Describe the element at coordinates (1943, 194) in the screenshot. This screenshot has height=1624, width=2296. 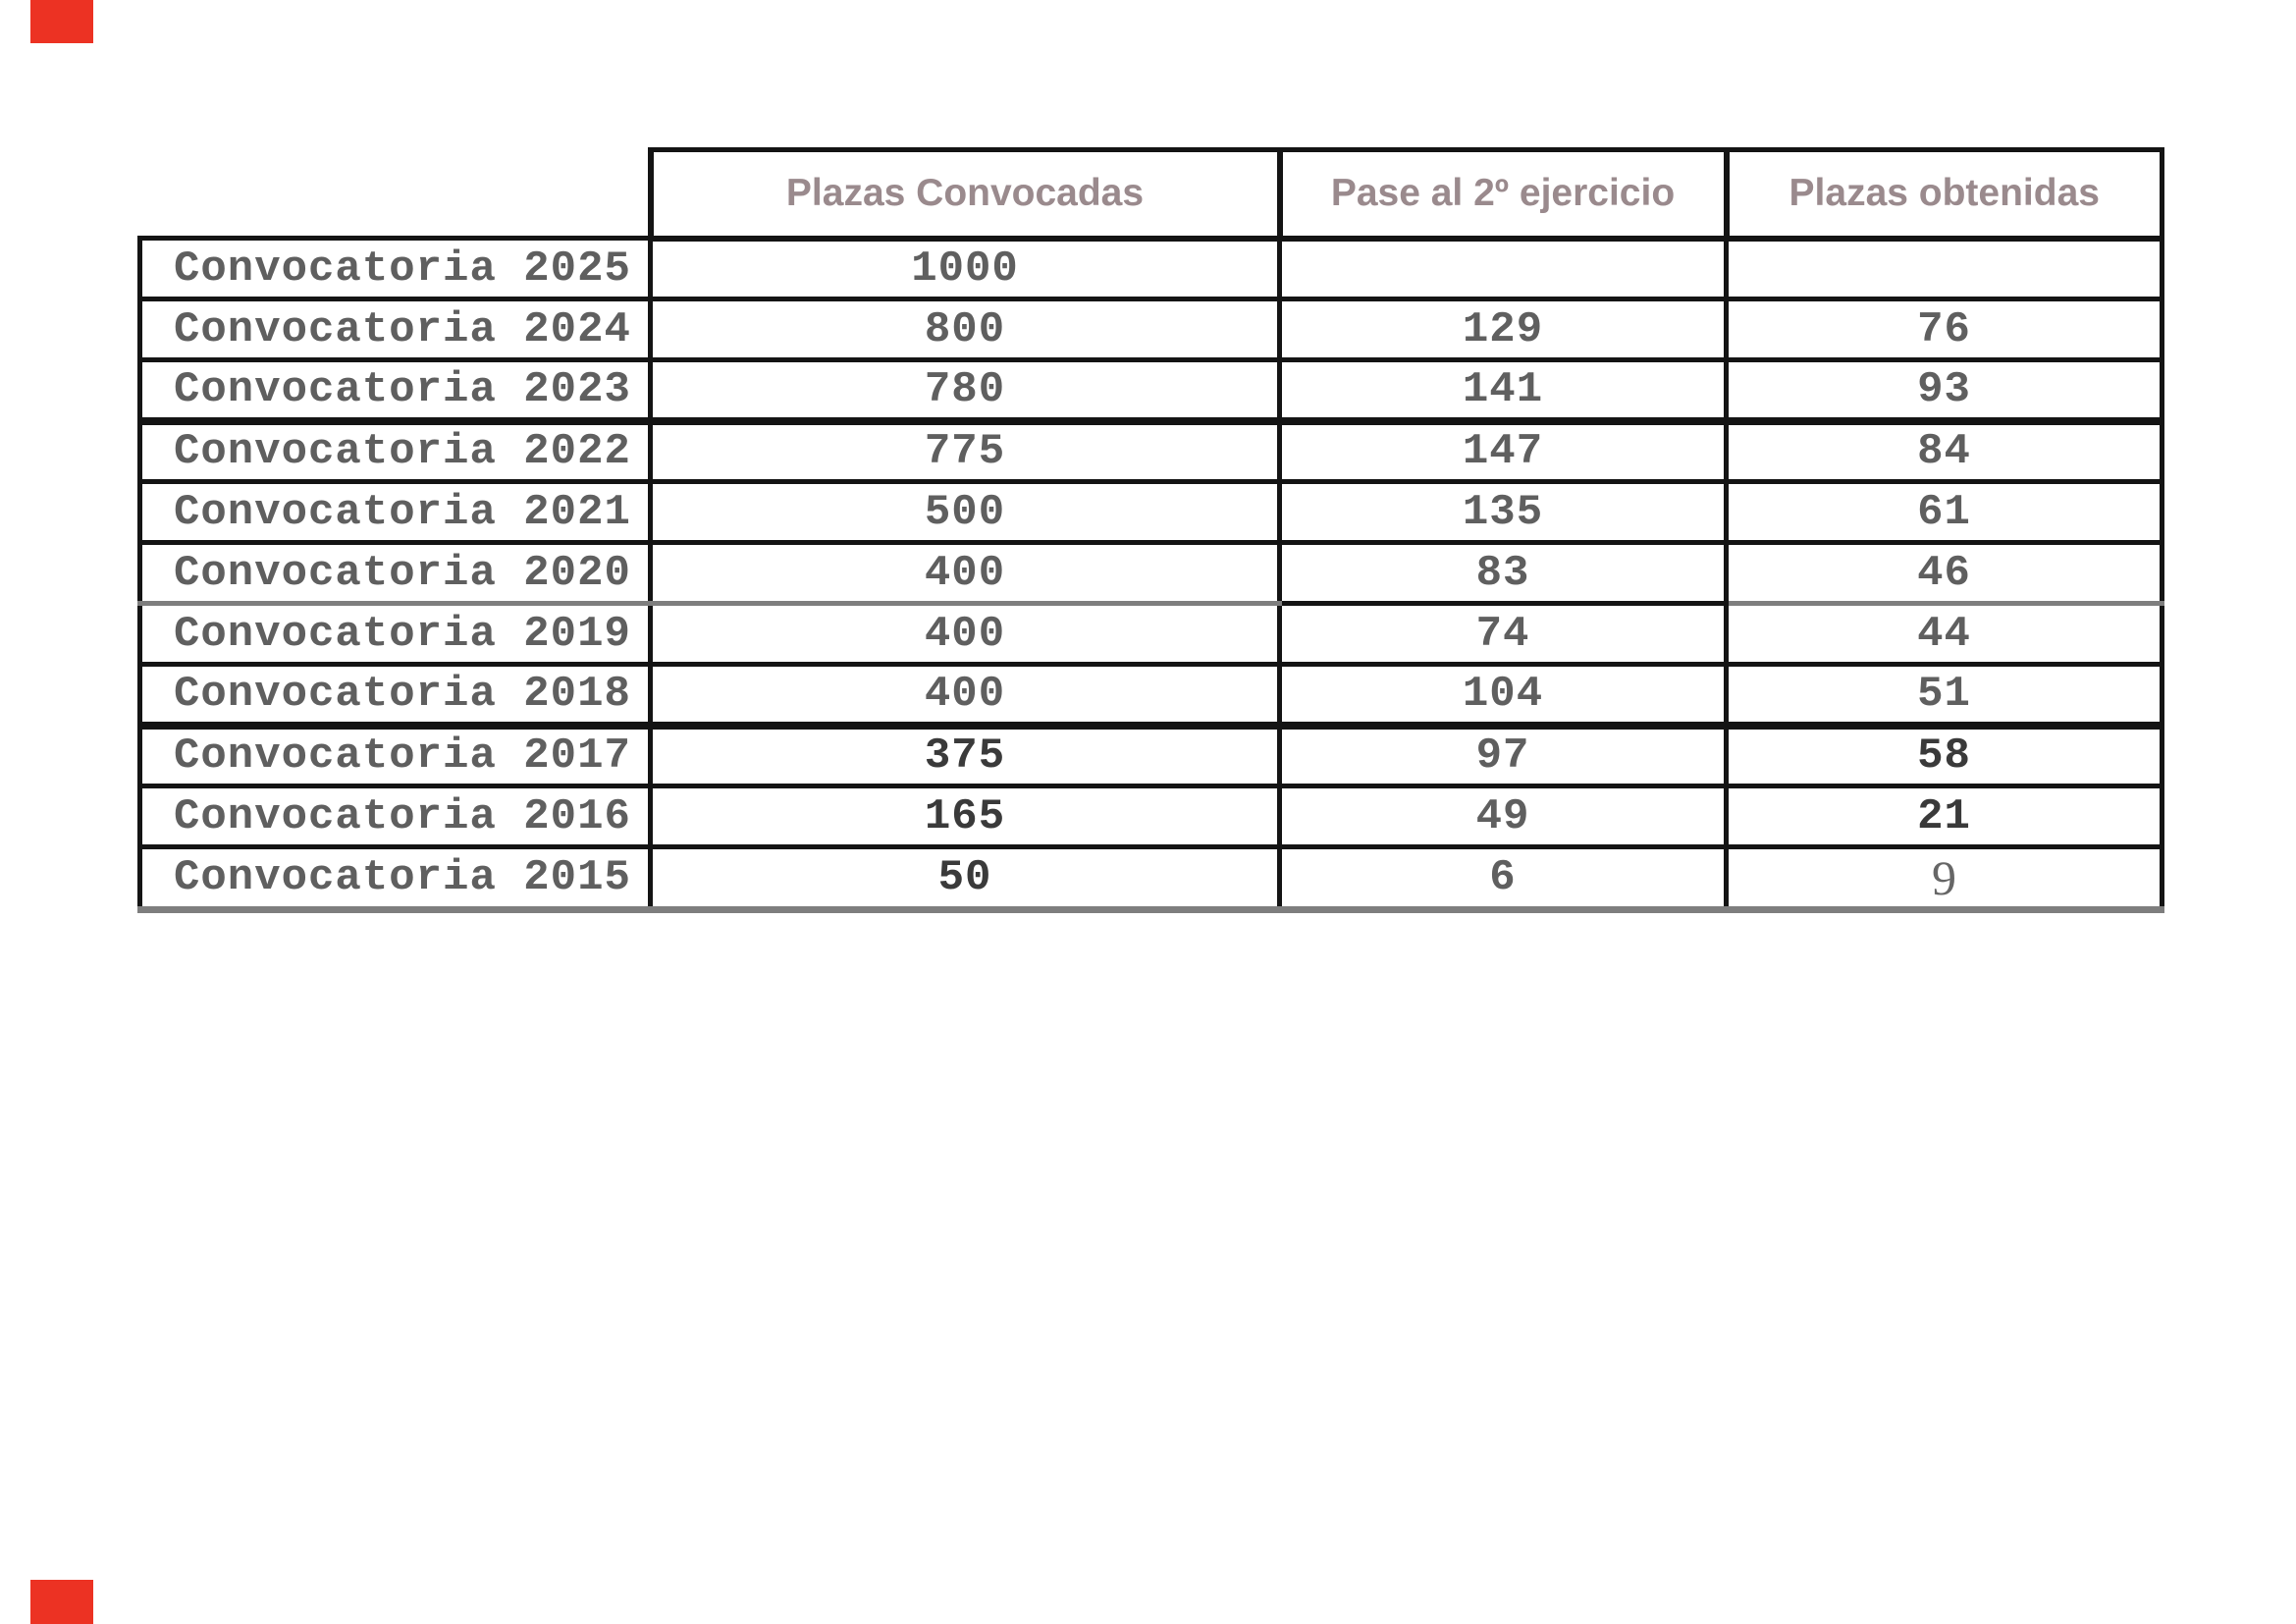
I see `column-header-plazas-obtenidas: Plazas obtenidas` at that location.